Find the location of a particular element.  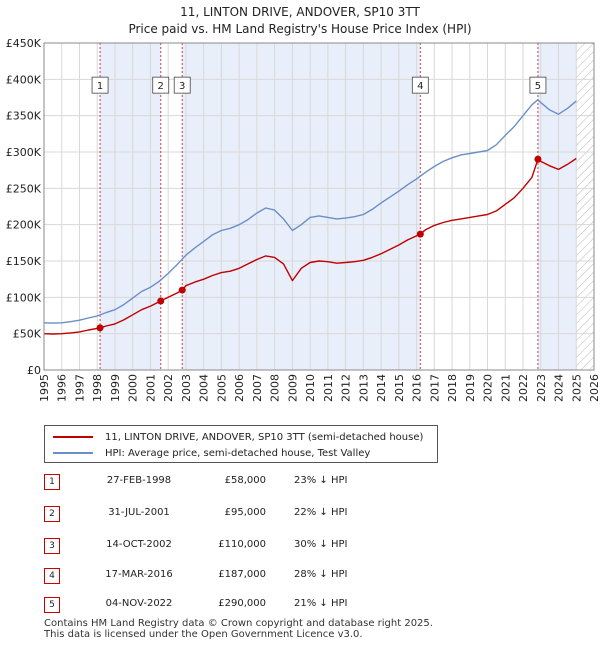

sale-label-number: 1 is located at coordinates (100, 86).